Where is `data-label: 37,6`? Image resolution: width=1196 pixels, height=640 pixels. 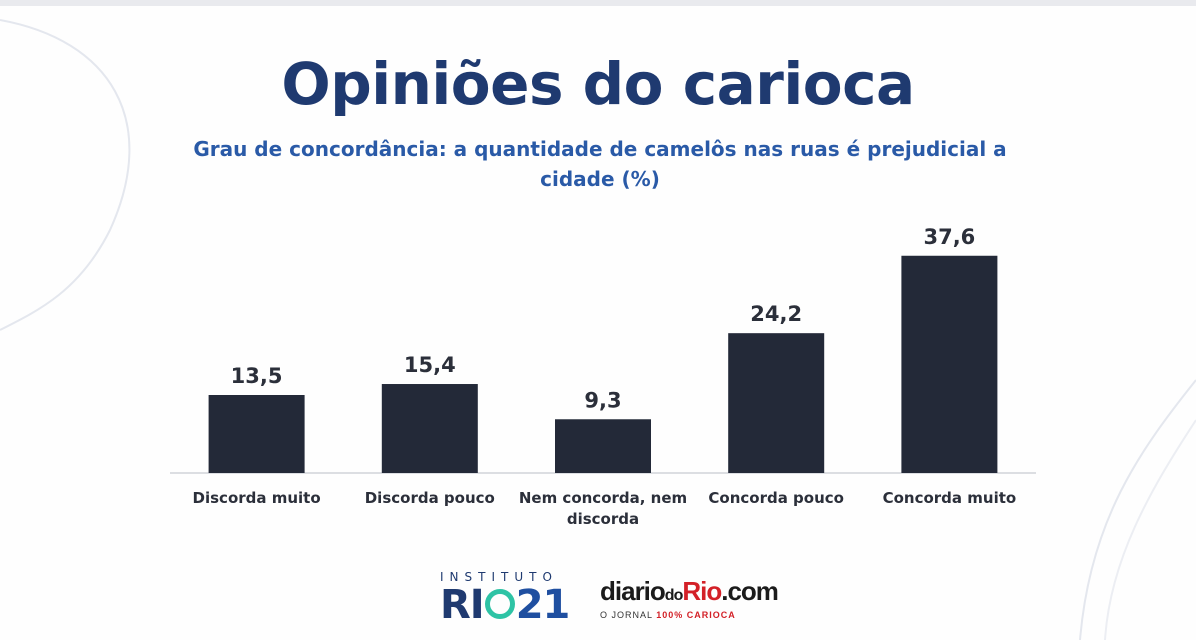 data-label: 37,6 is located at coordinates (949, 237).